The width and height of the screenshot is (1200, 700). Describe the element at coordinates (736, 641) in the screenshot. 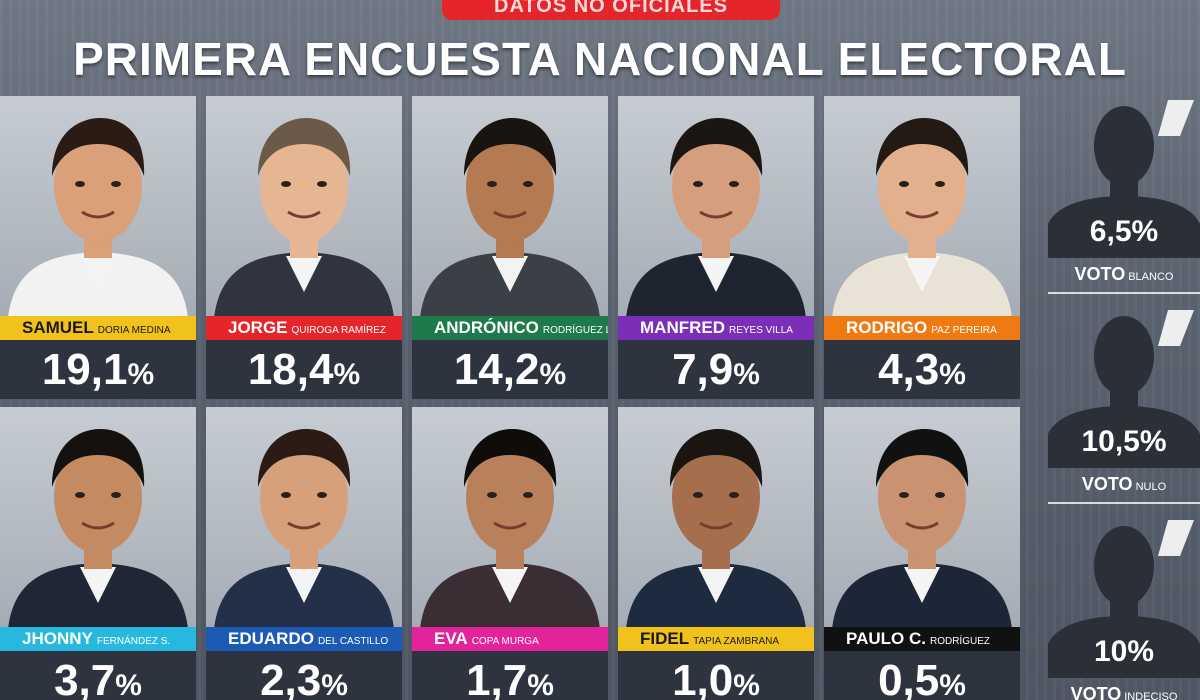

I see `candidate-surname: TAPIA ZAMBRANA` at that location.